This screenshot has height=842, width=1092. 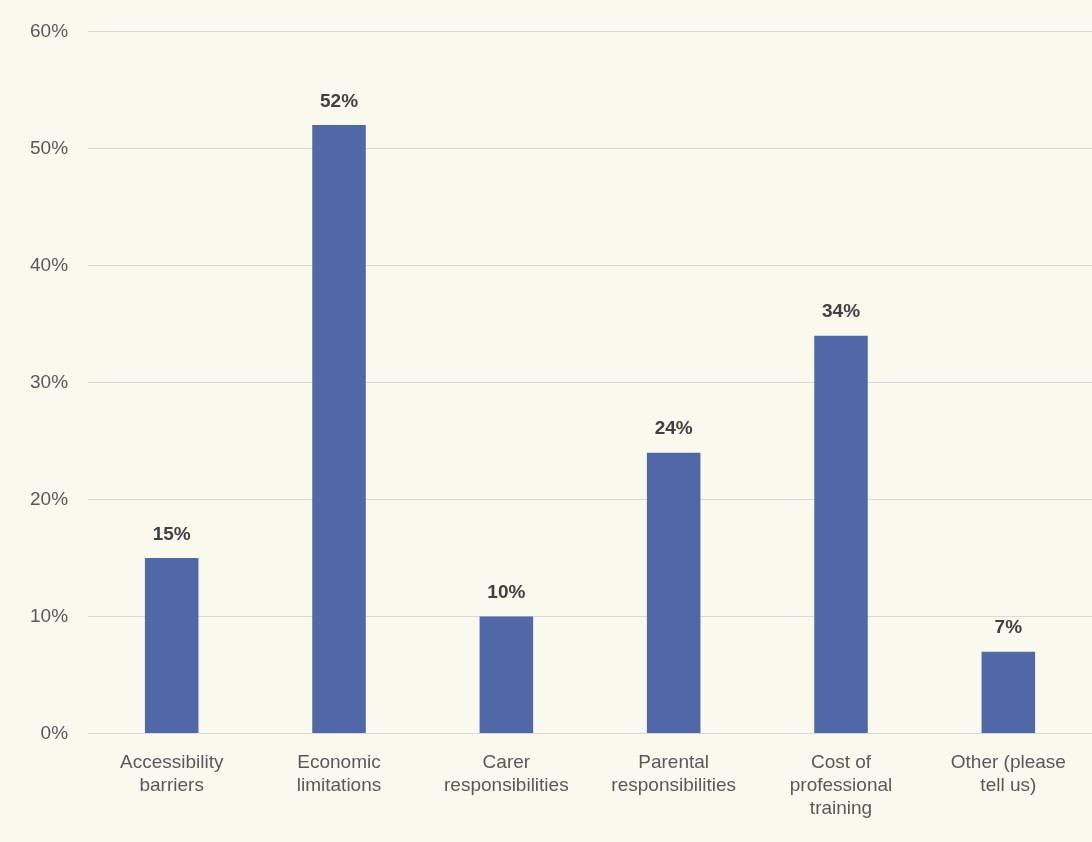 I want to click on x-tick-label: Parental responsibilities, so click(x=673, y=773).